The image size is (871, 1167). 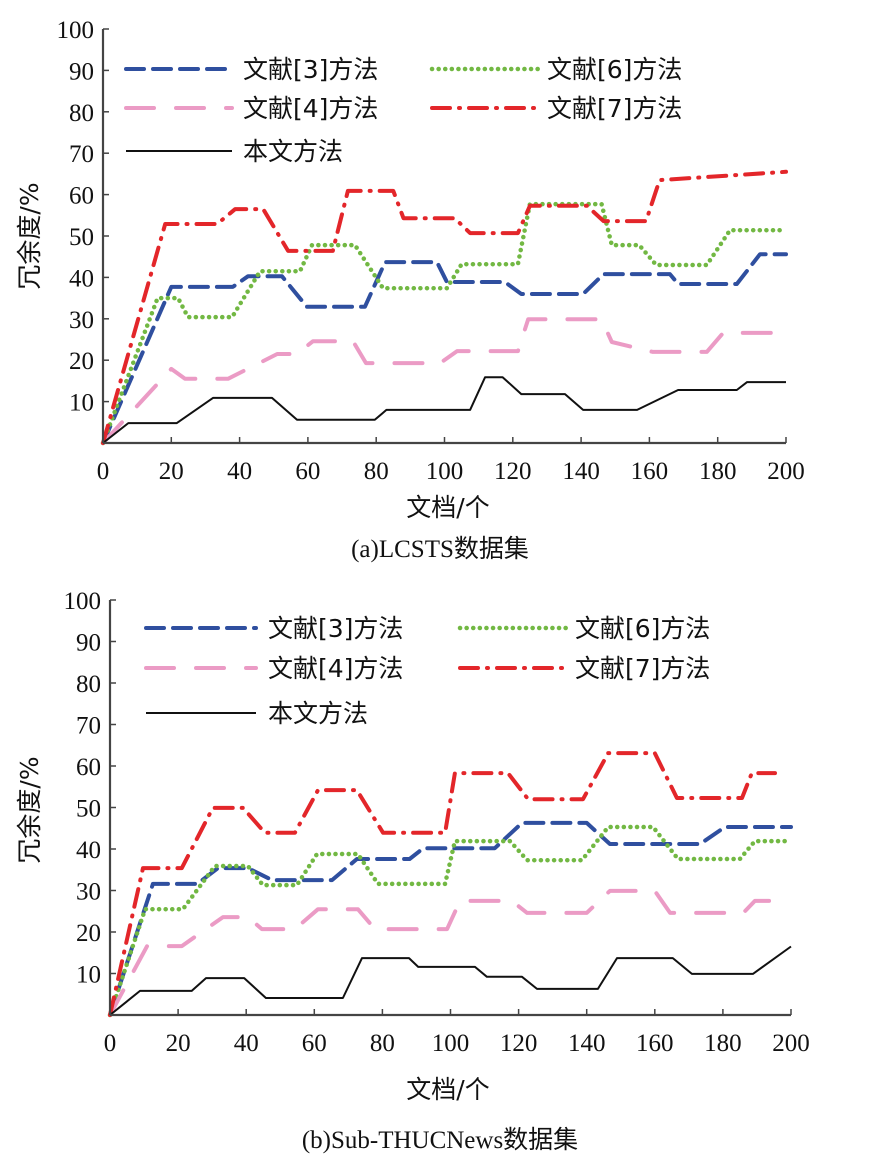 I want to click on chart-b-x-tick-label: 180, so click(x=723, y=1043).